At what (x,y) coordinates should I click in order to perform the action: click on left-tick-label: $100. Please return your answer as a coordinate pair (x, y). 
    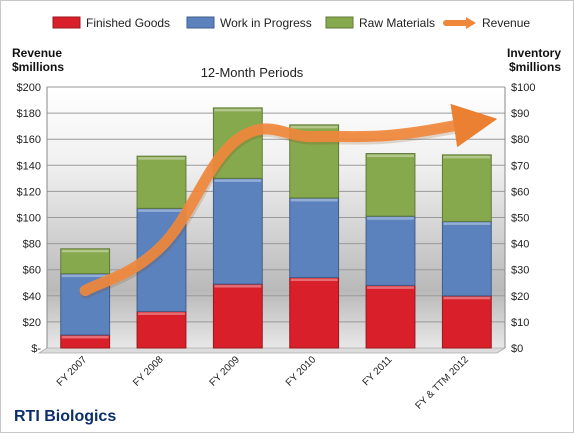
    Looking at the image, I should click on (29, 219).